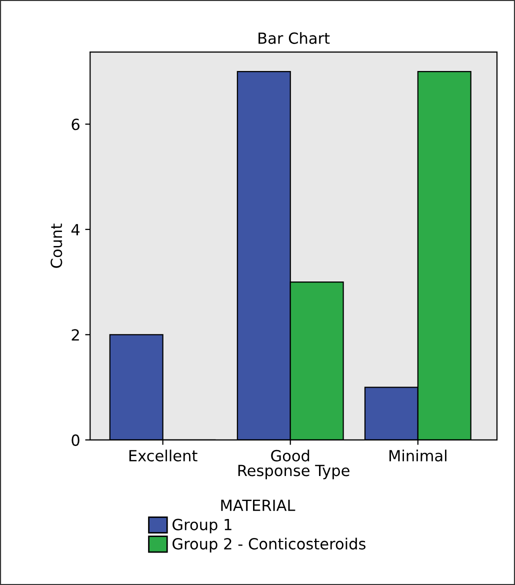  Describe the element at coordinates (76, 440) in the screenshot. I see `y-tick-label: 0` at that location.